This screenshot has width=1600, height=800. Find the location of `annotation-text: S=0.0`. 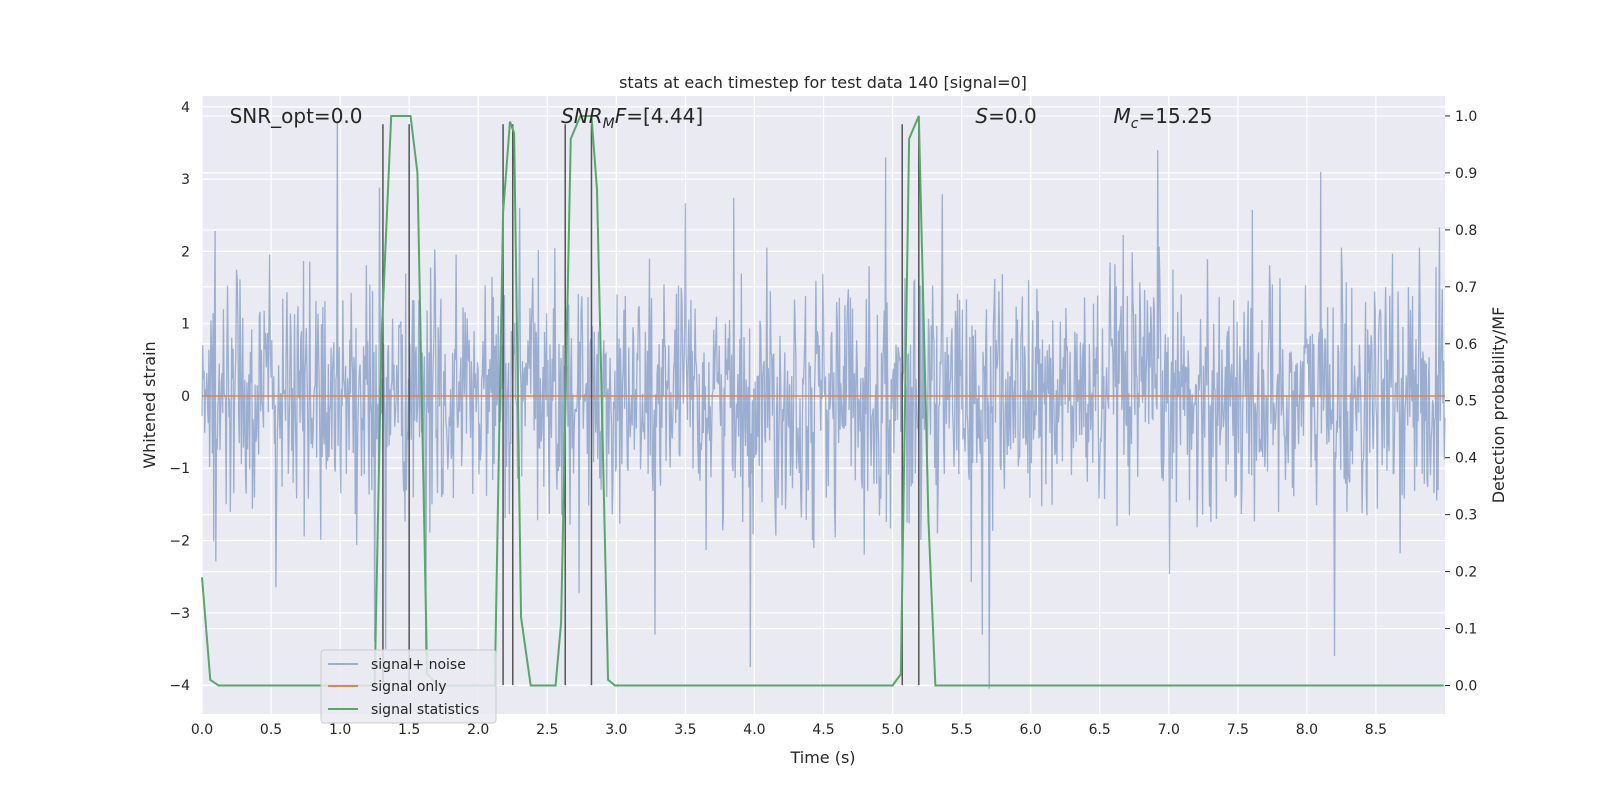

annotation-text: S=0.0 is located at coordinates (1005, 116).